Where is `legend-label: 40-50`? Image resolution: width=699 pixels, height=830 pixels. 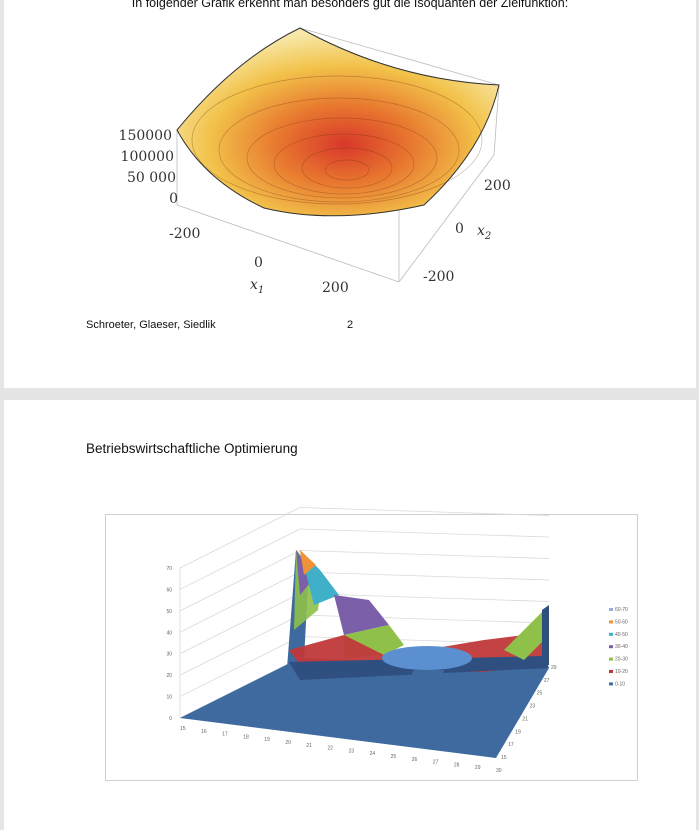
legend-label: 40-50 is located at coordinates (621, 635).